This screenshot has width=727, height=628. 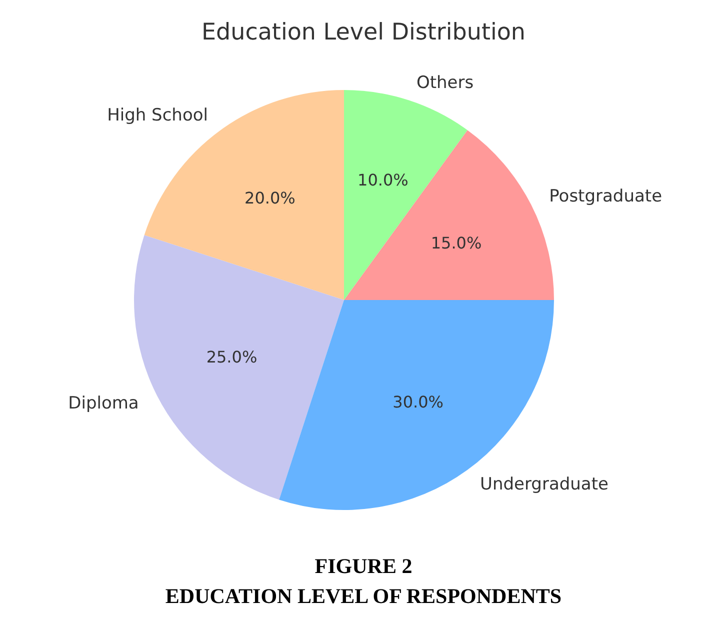 I want to click on slice-label: High School, so click(x=157, y=116).